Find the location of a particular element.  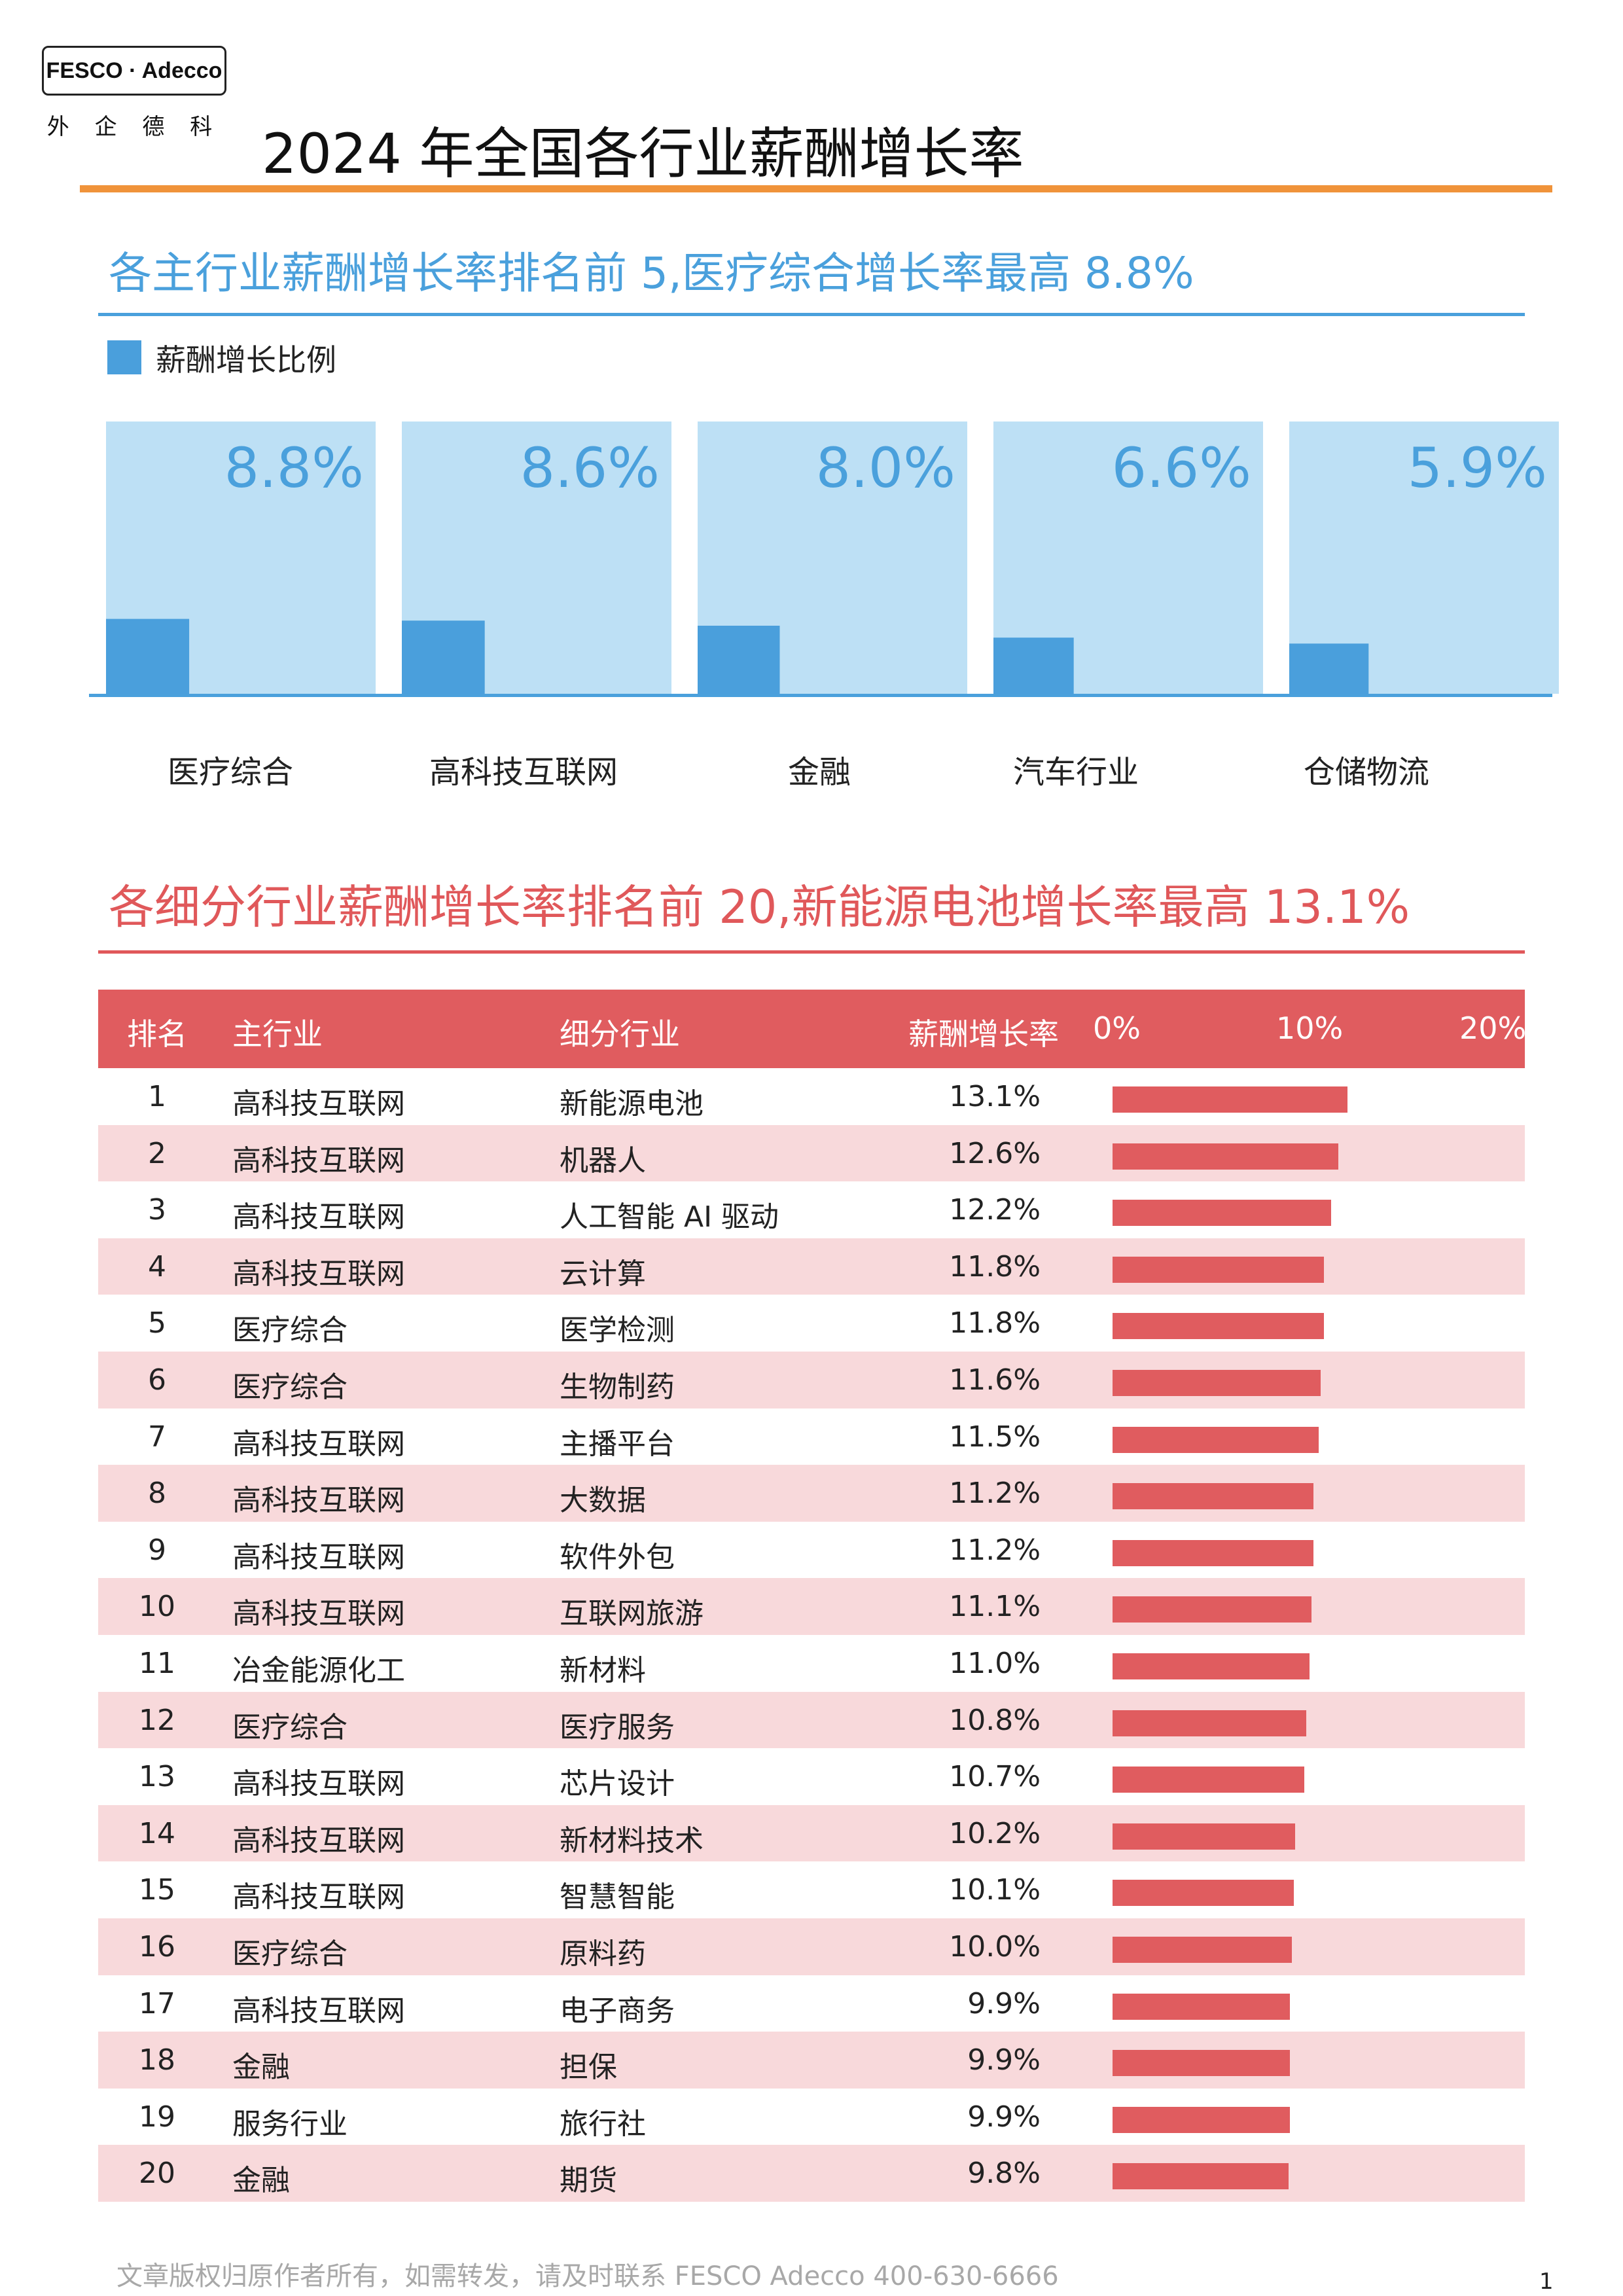

growth-rate-cell: 11.8% is located at coordinates (995, 1266).